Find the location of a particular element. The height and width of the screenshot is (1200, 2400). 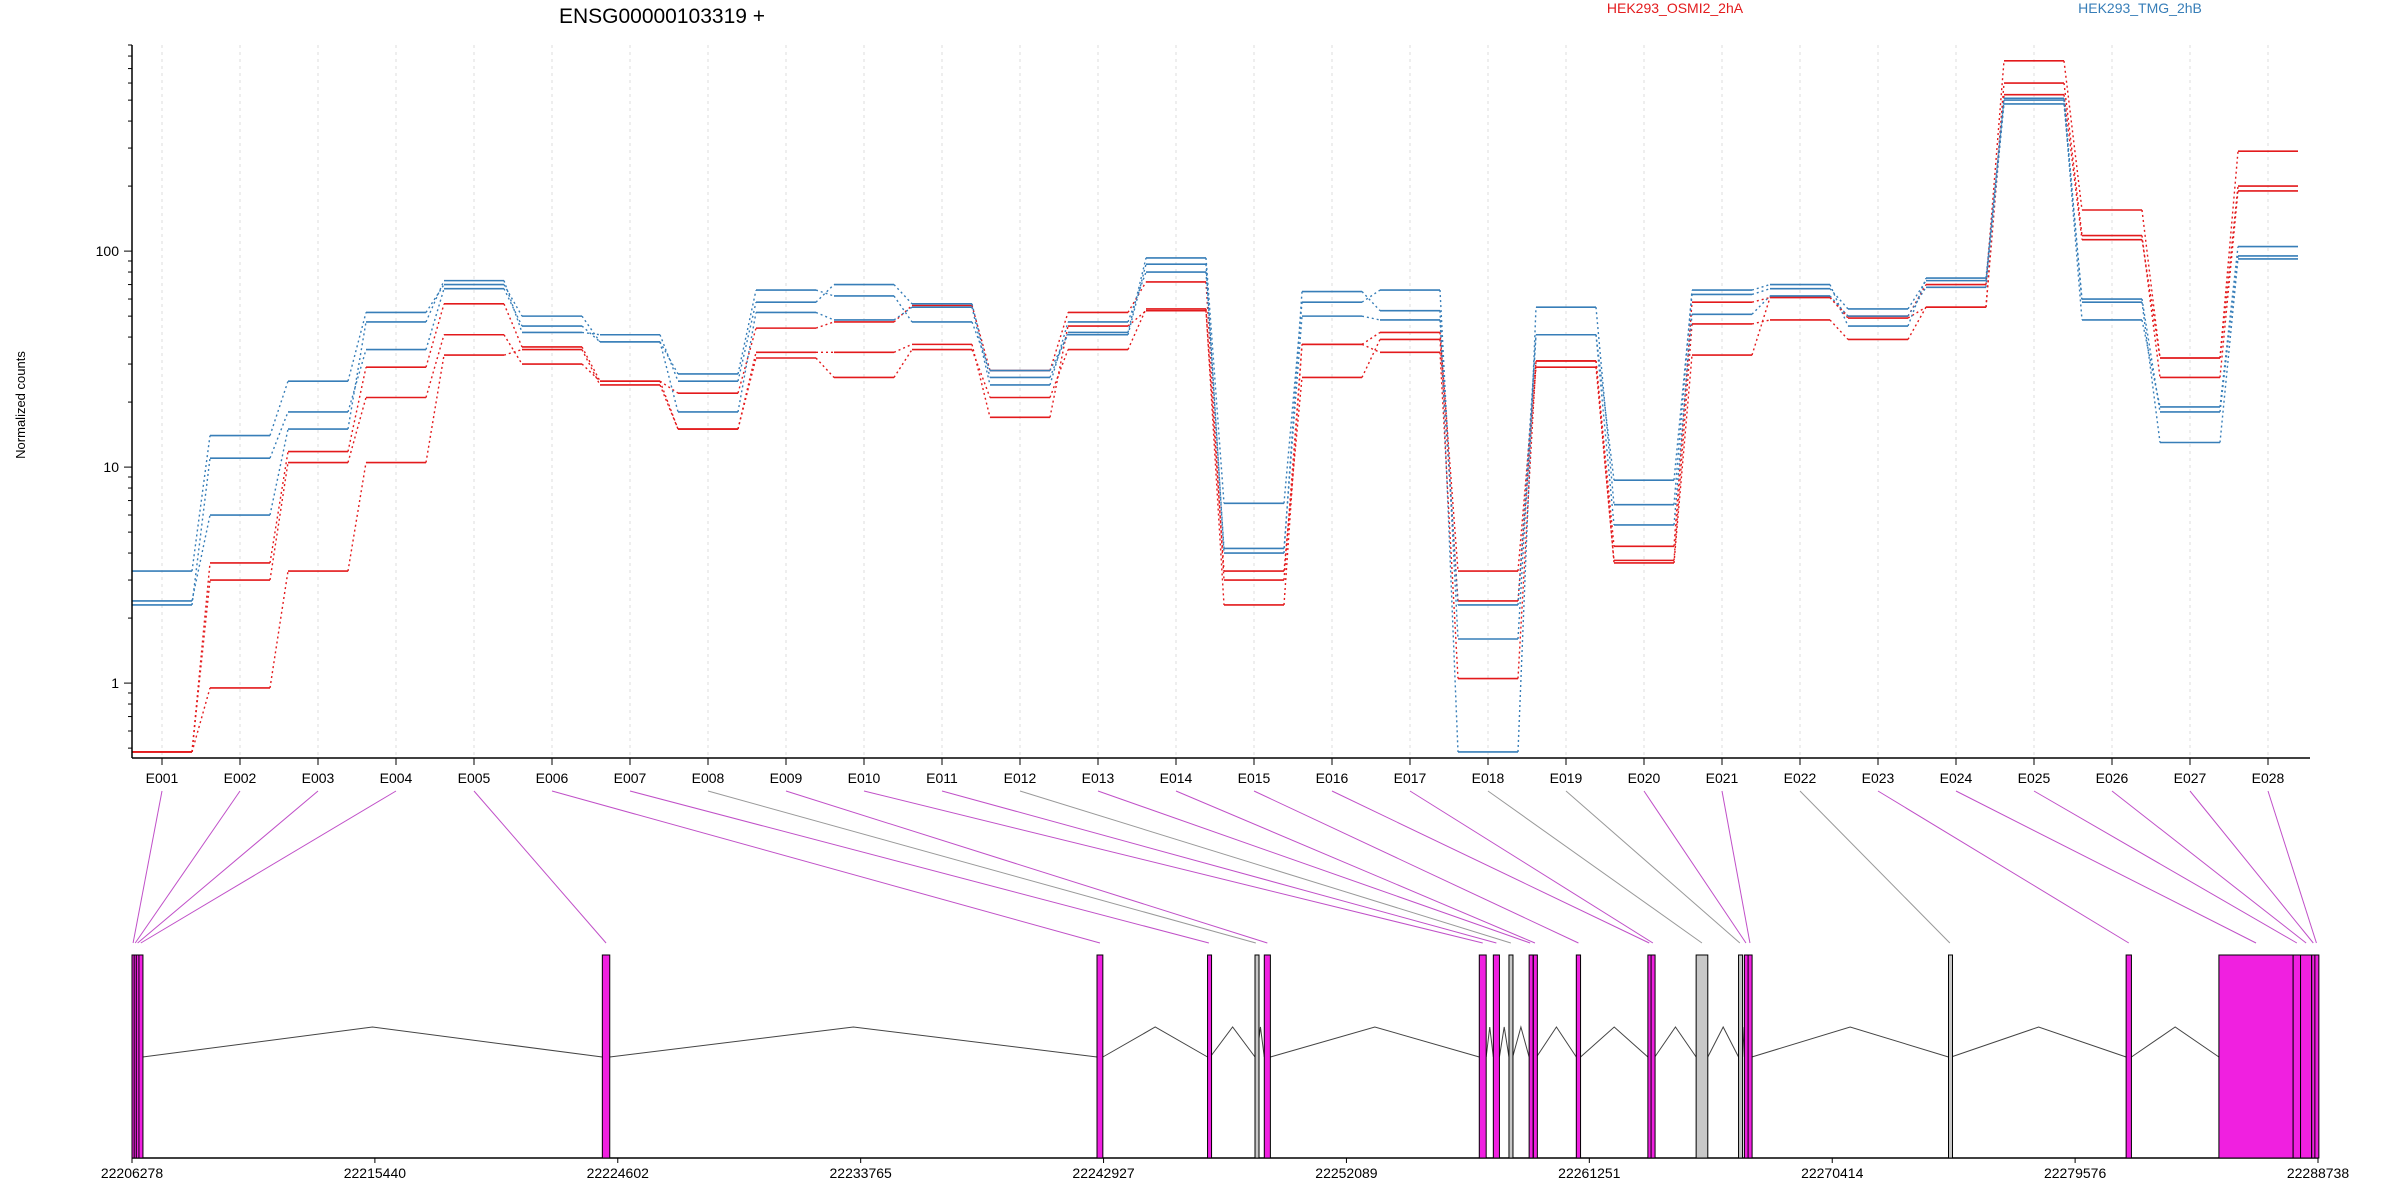

connector-e003 is located at coordinates (228, 867).